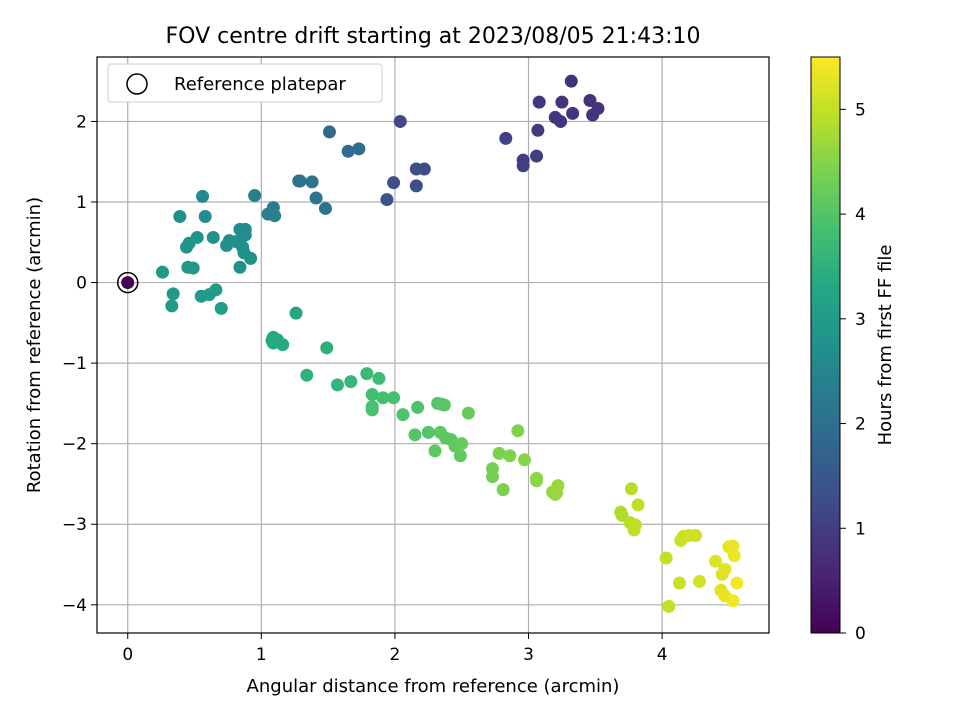  I want to click on colorbar-tick-label: 0, so click(860, 634).